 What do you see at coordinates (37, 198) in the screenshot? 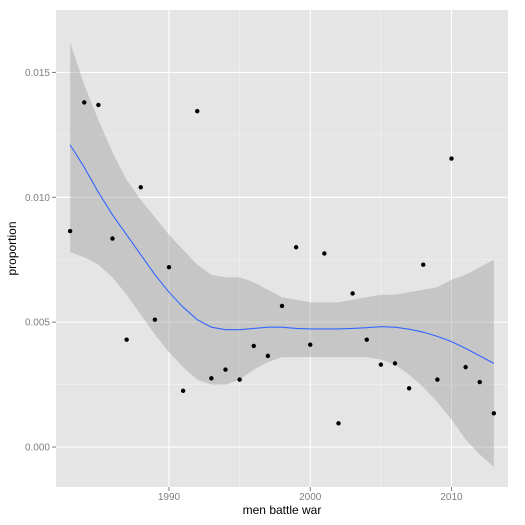
I see `y-tick-label: 0.010` at bounding box center [37, 198].